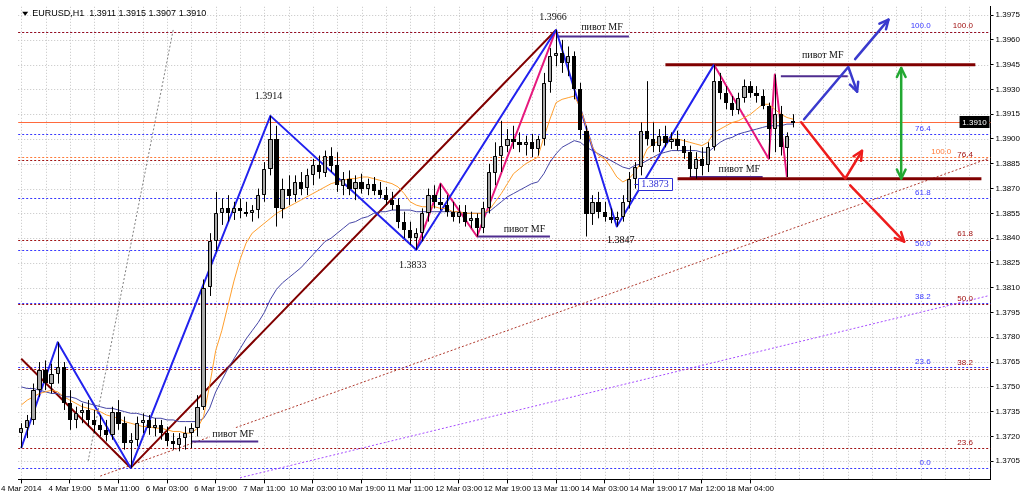  I want to click on ref-line-label: 1.3910, so click(975, 122).